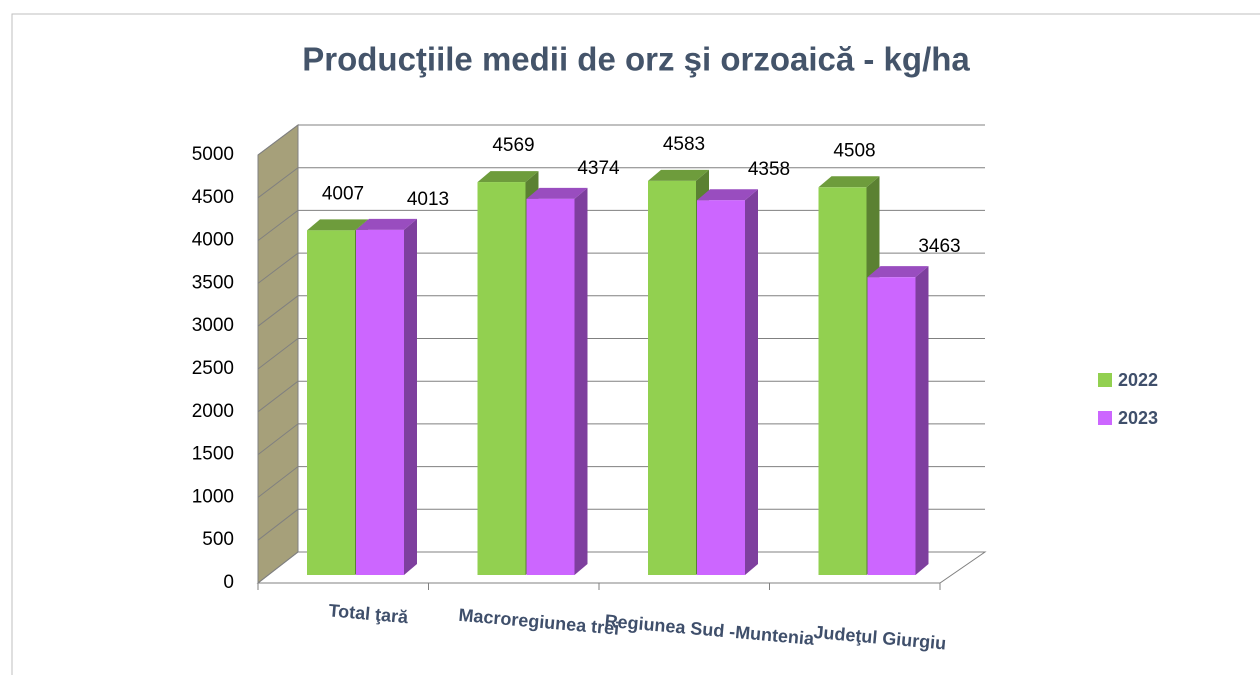 The width and height of the screenshot is (1260, 675). What do you see at coordinates (1138, 380) in the screenshot?
I see `legend-label: 2022` at bounding box center [1138, 380].